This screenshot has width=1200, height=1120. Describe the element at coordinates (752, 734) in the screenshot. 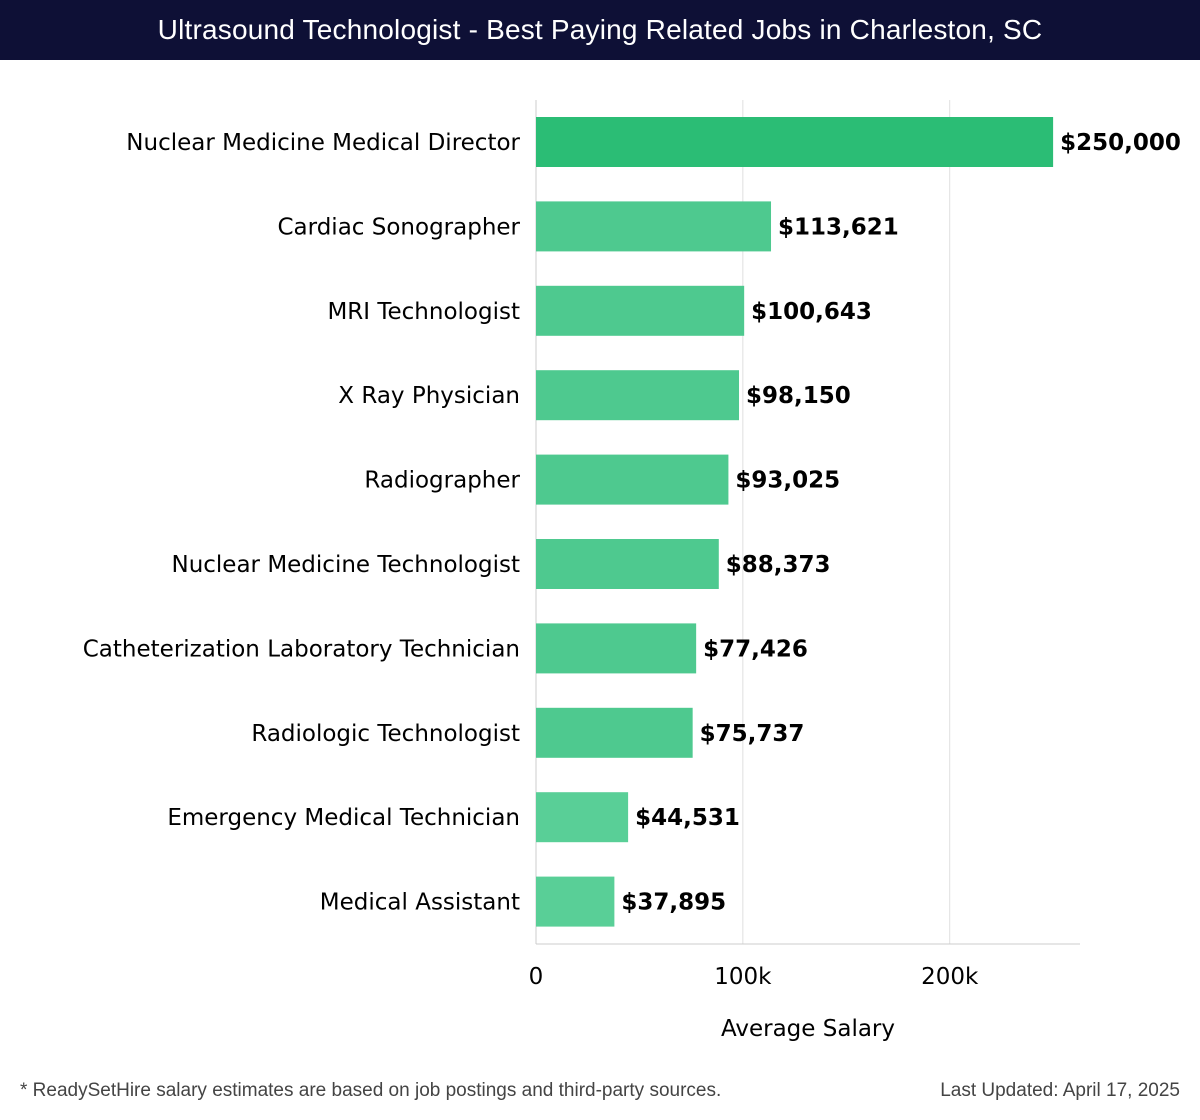

I see `value-label: $75,737` at that location.